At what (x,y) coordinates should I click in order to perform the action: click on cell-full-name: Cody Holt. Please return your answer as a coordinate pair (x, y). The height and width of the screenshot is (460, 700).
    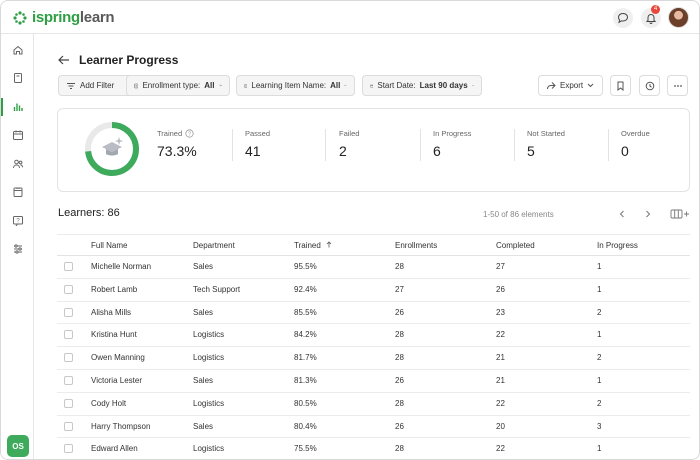
    Looking at the image, I should click on (109, 403).